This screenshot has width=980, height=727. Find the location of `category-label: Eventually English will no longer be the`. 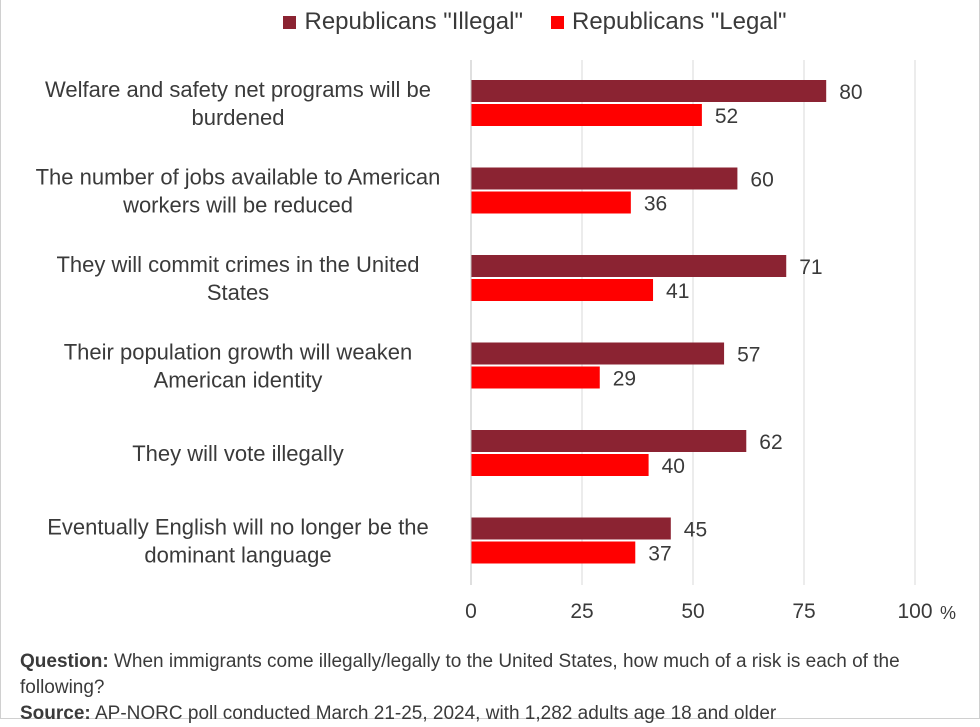

category-label: Eventually English will no longer be the is located at coordinates (238, 527).